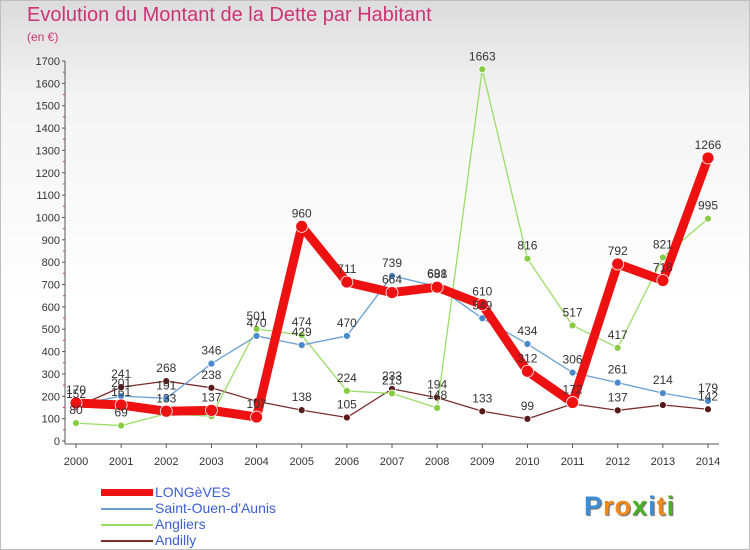 The image size is (750, 550). What do you see at coordinates (573, 360) in the screenshot?
I see `data-label: 306` at bounding box center [573, 360].